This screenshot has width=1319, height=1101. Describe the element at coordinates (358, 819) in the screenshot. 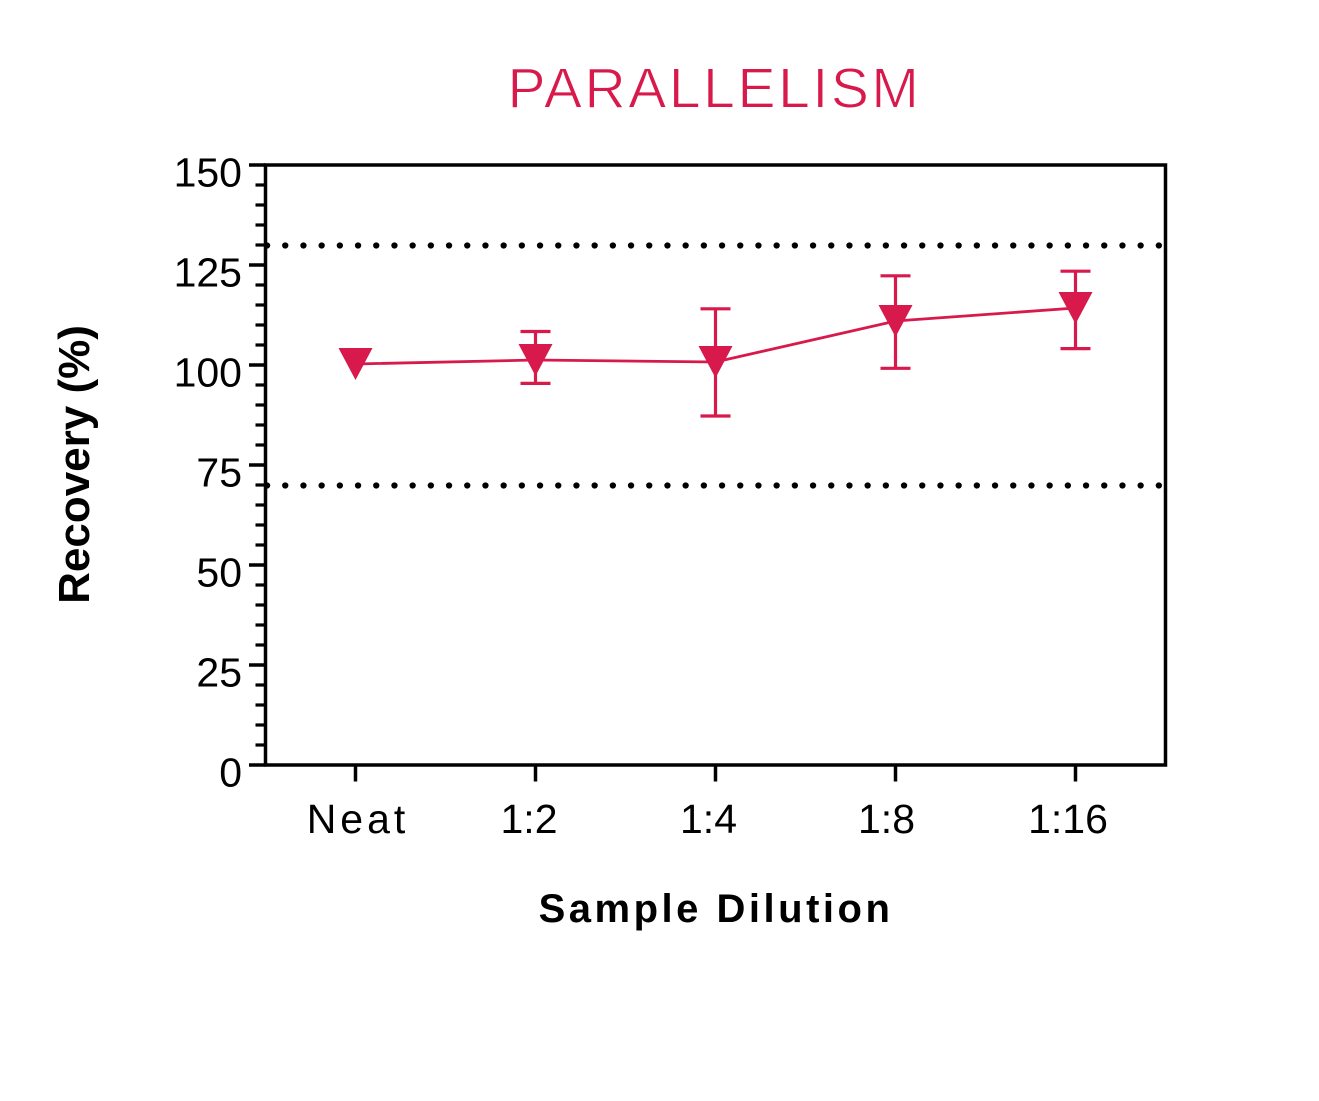

I see `svg-text: Neat` at that location.